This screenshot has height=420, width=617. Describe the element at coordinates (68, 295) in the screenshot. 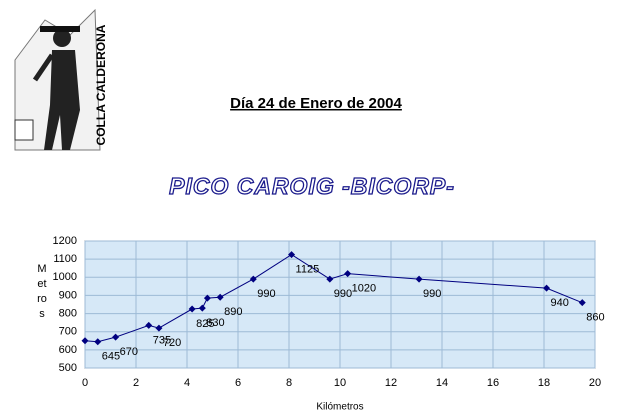

I see `y-tick-label: 900` at that location.